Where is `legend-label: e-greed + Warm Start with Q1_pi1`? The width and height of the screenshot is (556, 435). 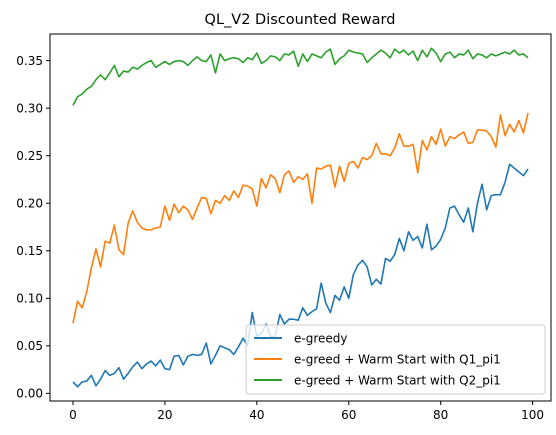 legend-label: e-greed + Warm Start with Q1_pi1 is located at coordinates (397, 359).